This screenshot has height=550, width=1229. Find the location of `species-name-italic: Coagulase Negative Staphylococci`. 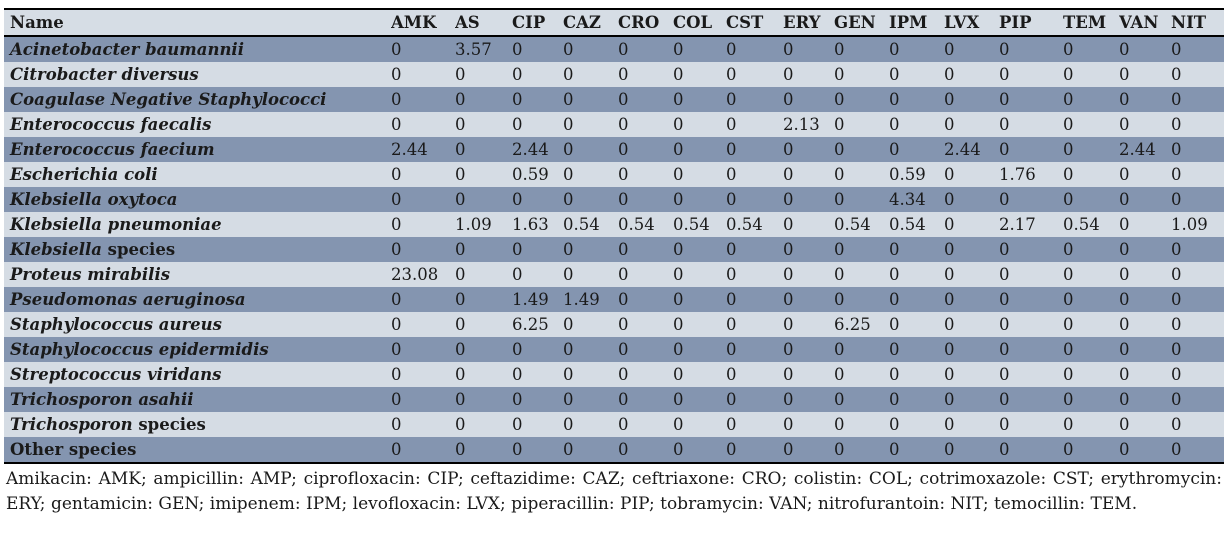

species-name-italic: Coagulase Negative Staphylococci is located at coordinates (168, 99).